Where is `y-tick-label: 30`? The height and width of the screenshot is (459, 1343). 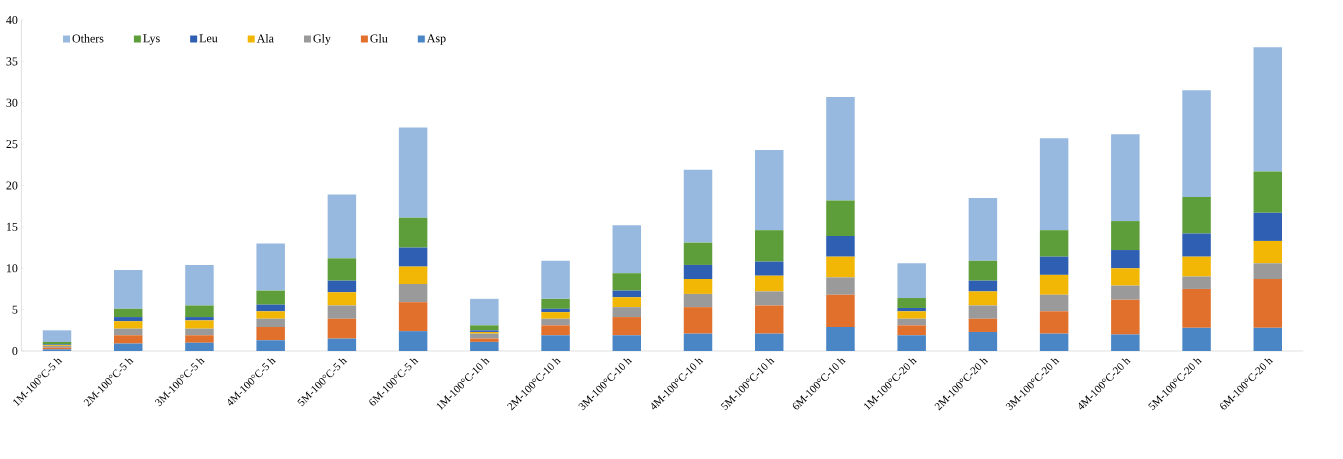
y-tick-label: 30 is located at coordinates (12, 102).